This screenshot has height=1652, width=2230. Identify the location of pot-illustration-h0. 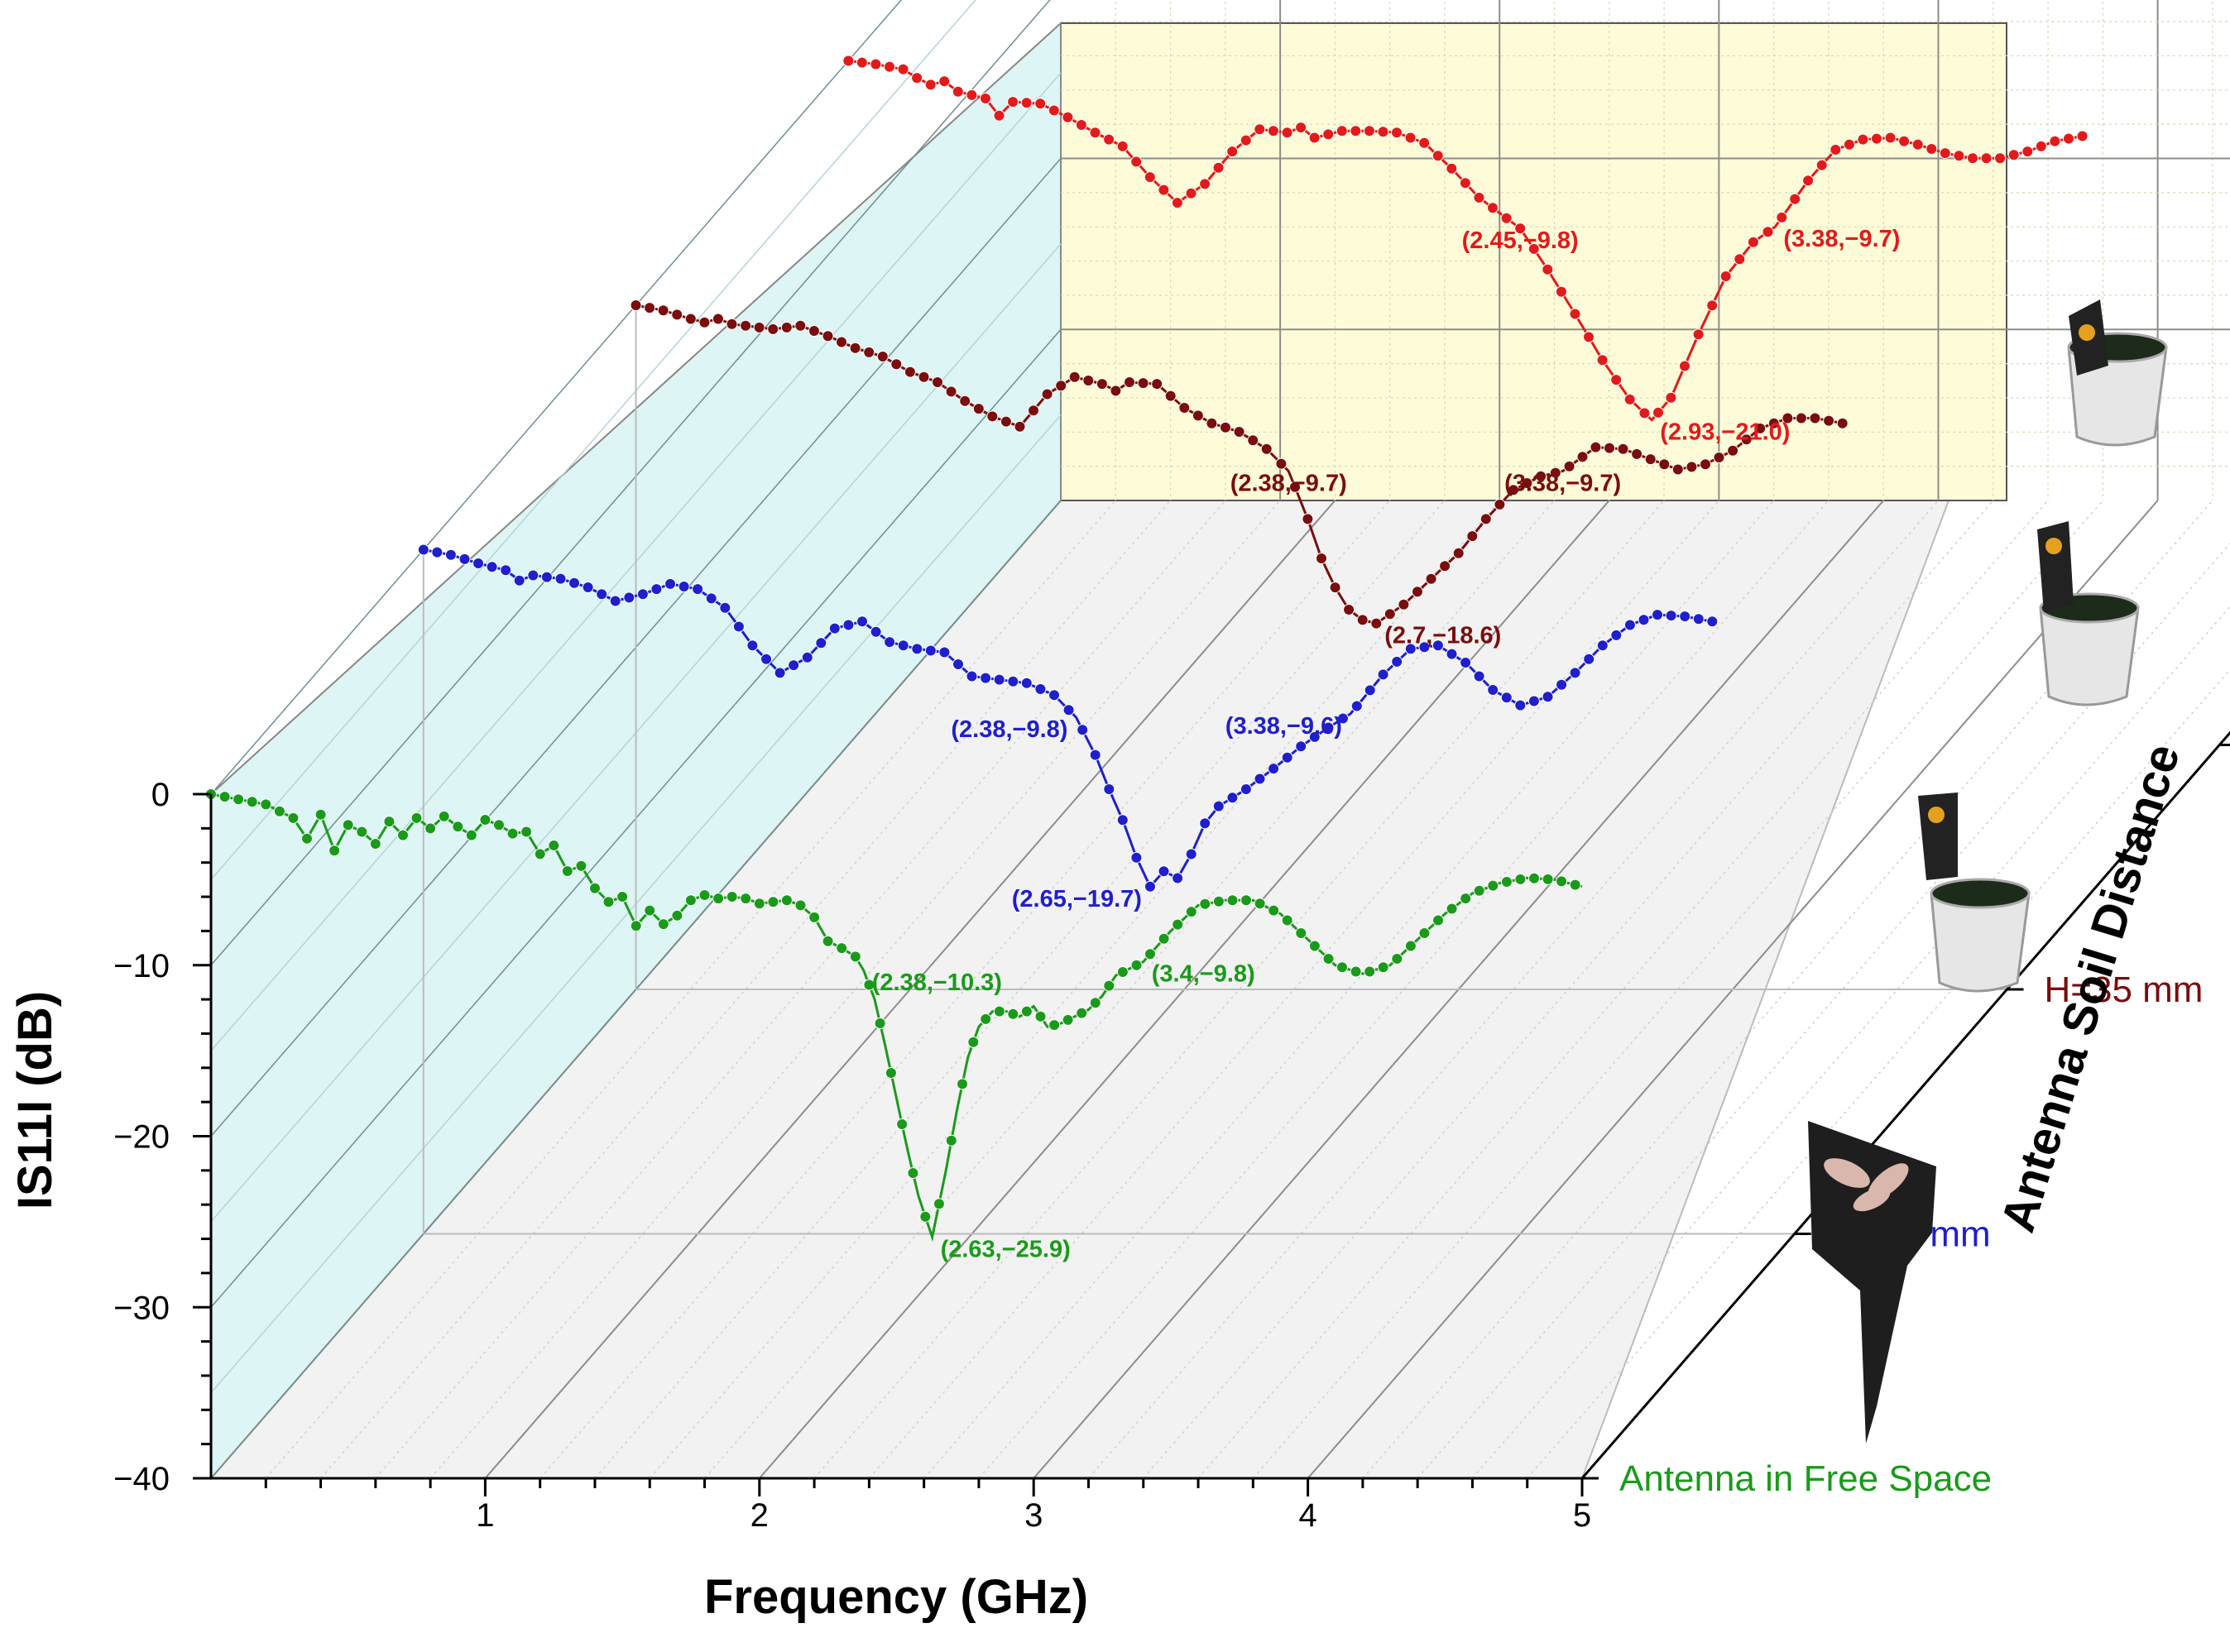
(2117, 373).